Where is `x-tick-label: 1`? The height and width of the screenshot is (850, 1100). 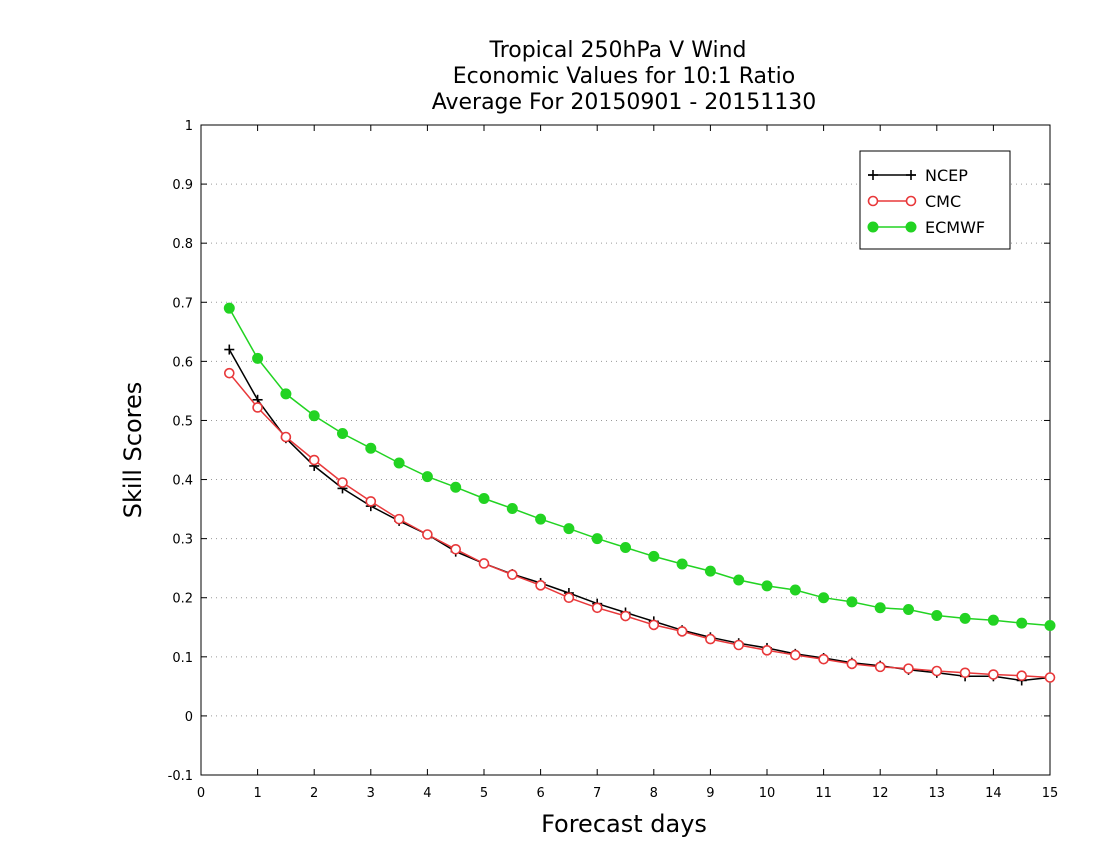 x-tick-label: 1 is located at coordinates (257, 793).